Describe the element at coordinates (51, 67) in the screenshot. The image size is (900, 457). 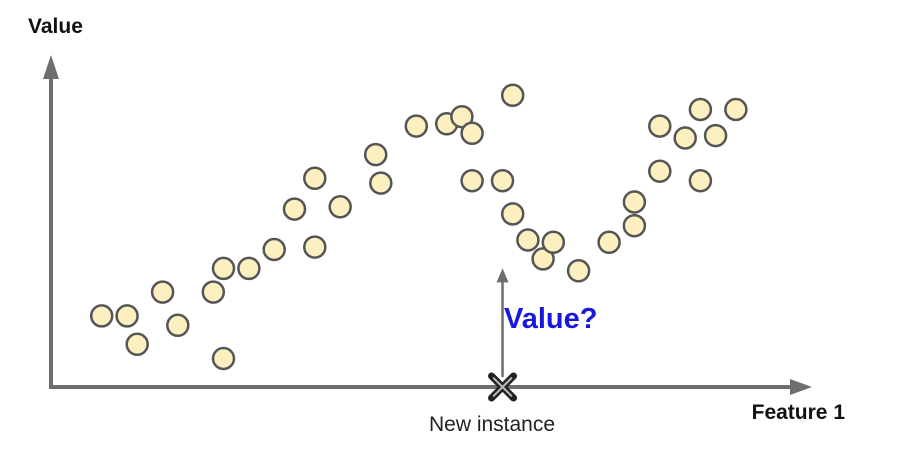
I see `y-axis-arrowhead` at that location.